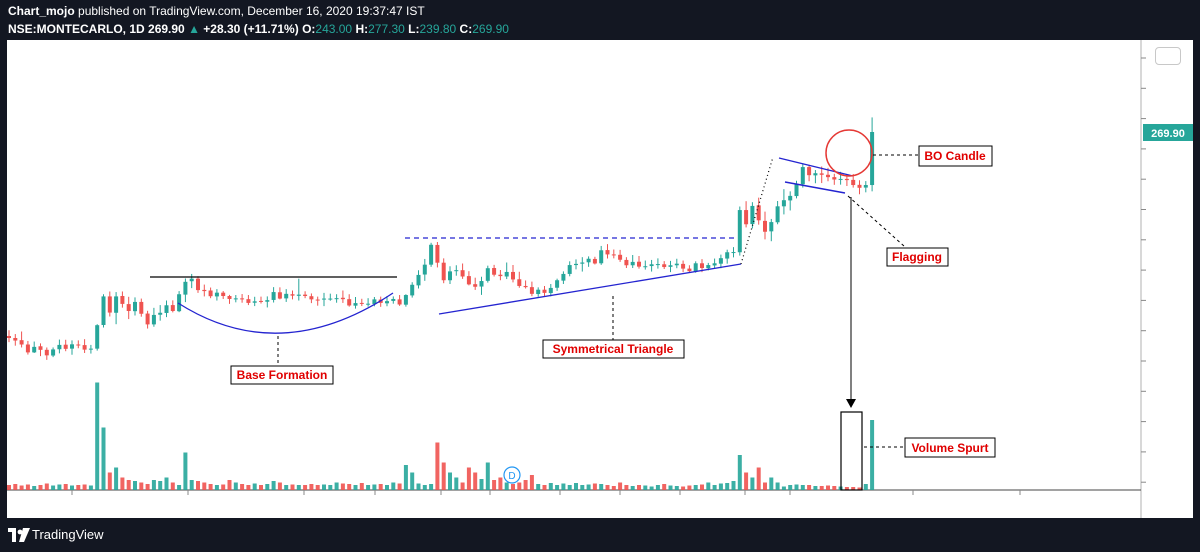 The width and height of the screenshot is (1200, 552). What do you see at coordinates (876, 221) in the screenshot?
I see `flag-leader-line` at bounding box center [876, 221].